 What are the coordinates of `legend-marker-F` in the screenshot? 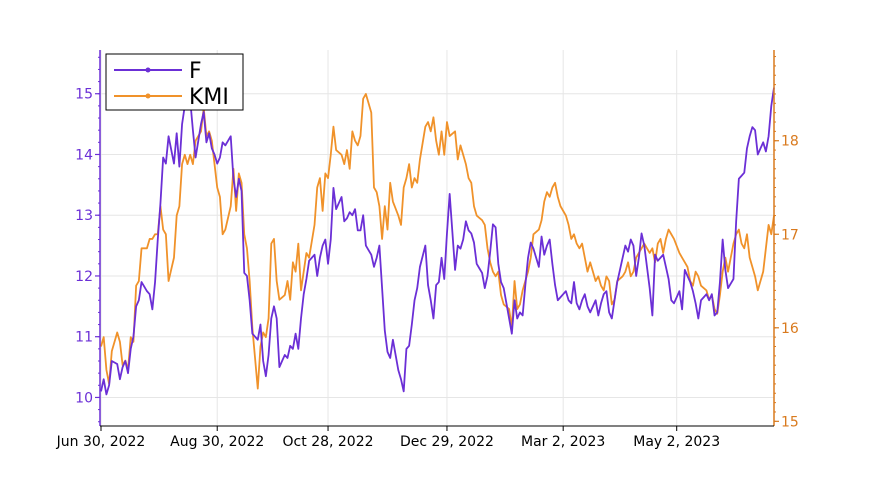 It's located at (148, 70).